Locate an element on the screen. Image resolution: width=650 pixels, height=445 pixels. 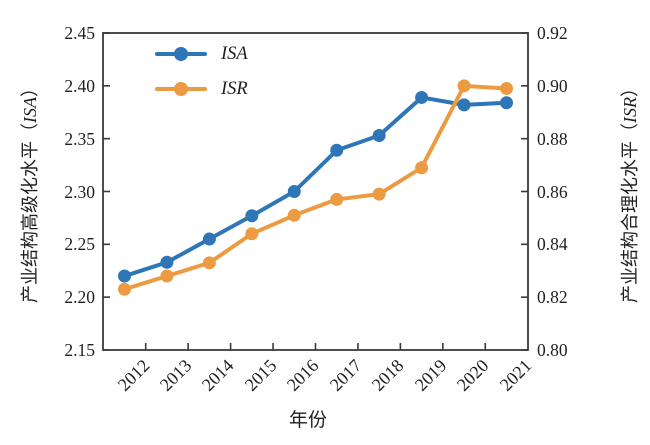
data-point-isr-2017 is located at coordinates (337, 199).